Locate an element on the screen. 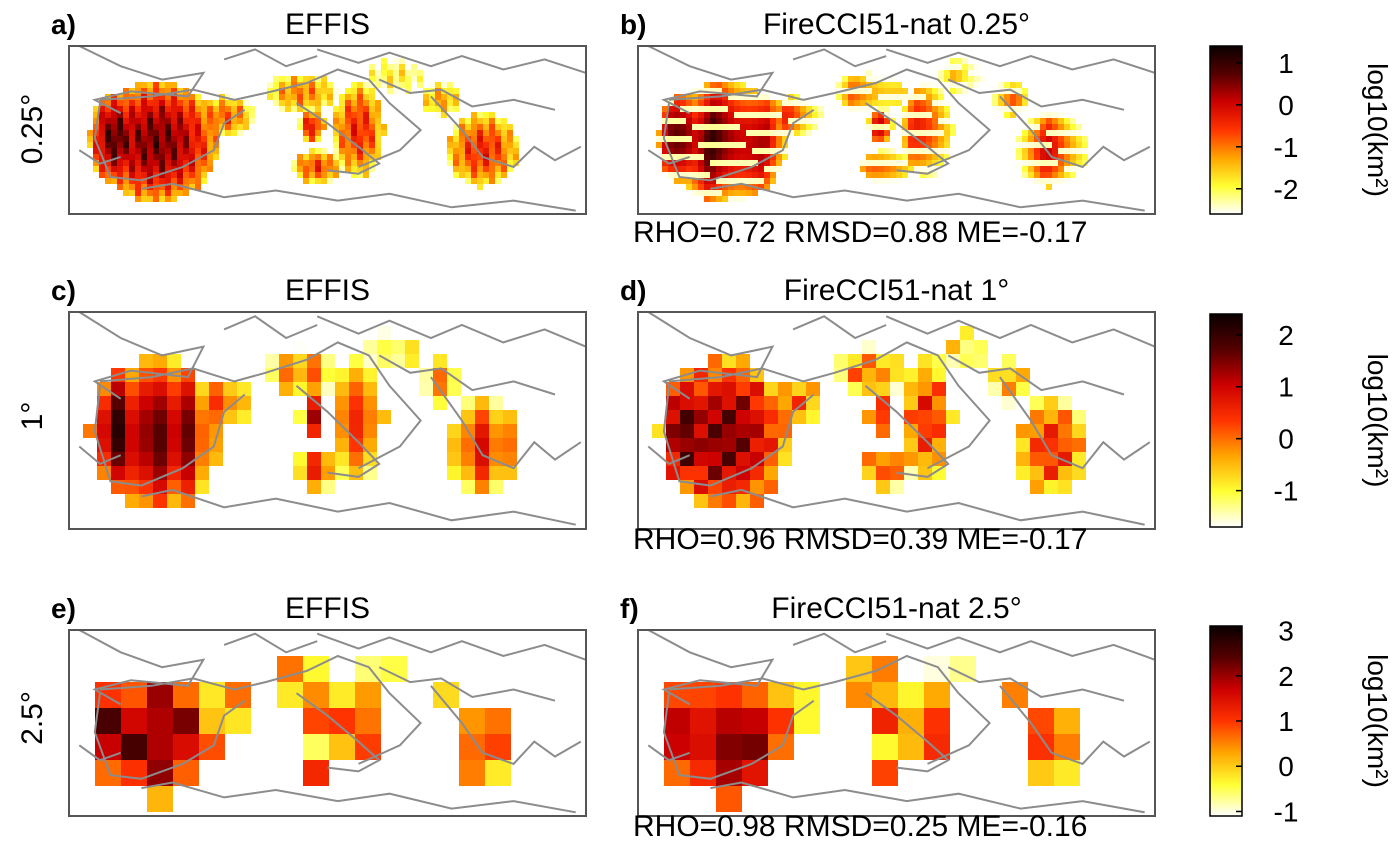 This screenshot has width=1398, height=852. coastline is located at coordinates (738, 436).